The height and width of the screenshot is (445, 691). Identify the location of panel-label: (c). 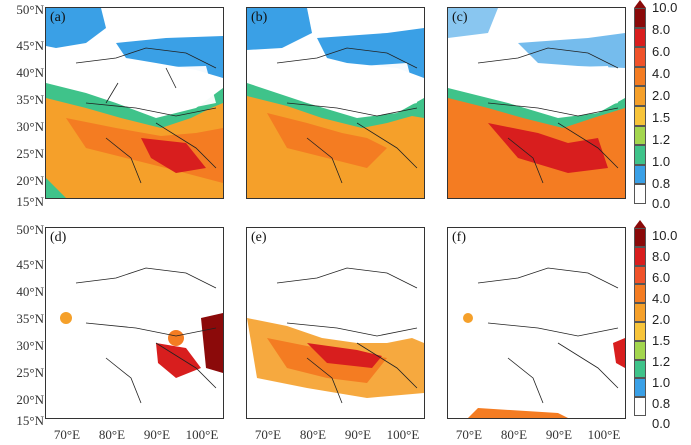
(460, 17).